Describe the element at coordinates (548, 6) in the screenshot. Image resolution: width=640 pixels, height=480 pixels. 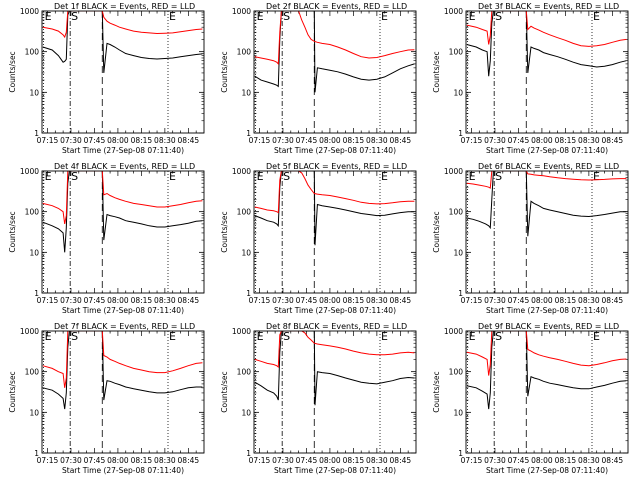
I see `panel-title: Det 3f BLACK = Events, RED = LLD` at that location.